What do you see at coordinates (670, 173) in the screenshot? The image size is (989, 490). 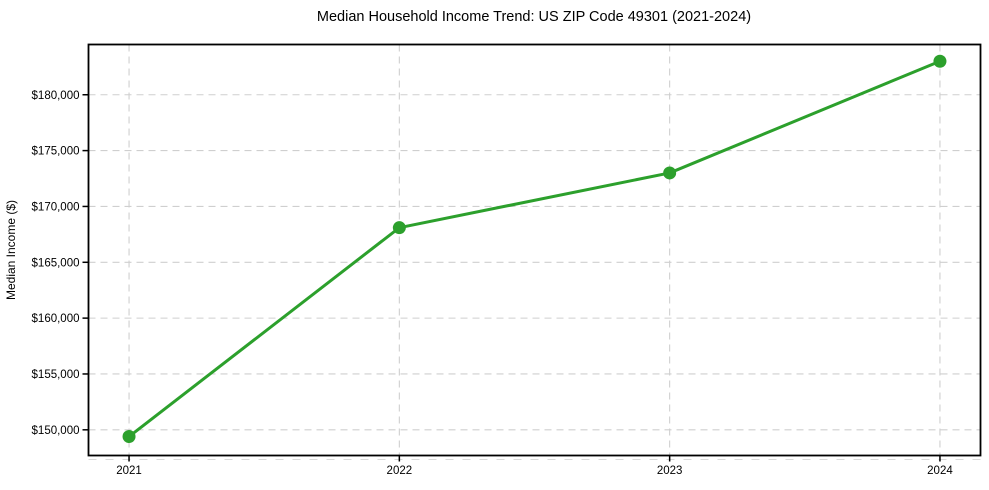 I see `data-point-2023` at bounding box center [670, 173].